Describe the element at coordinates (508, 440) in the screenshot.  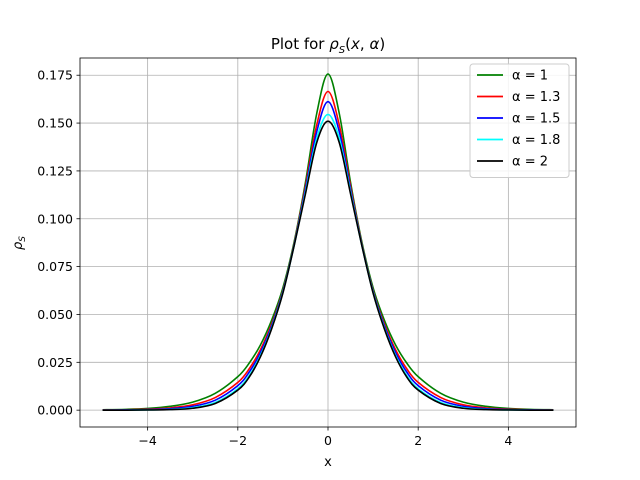
I see `x-tick-label: 4` at that location.